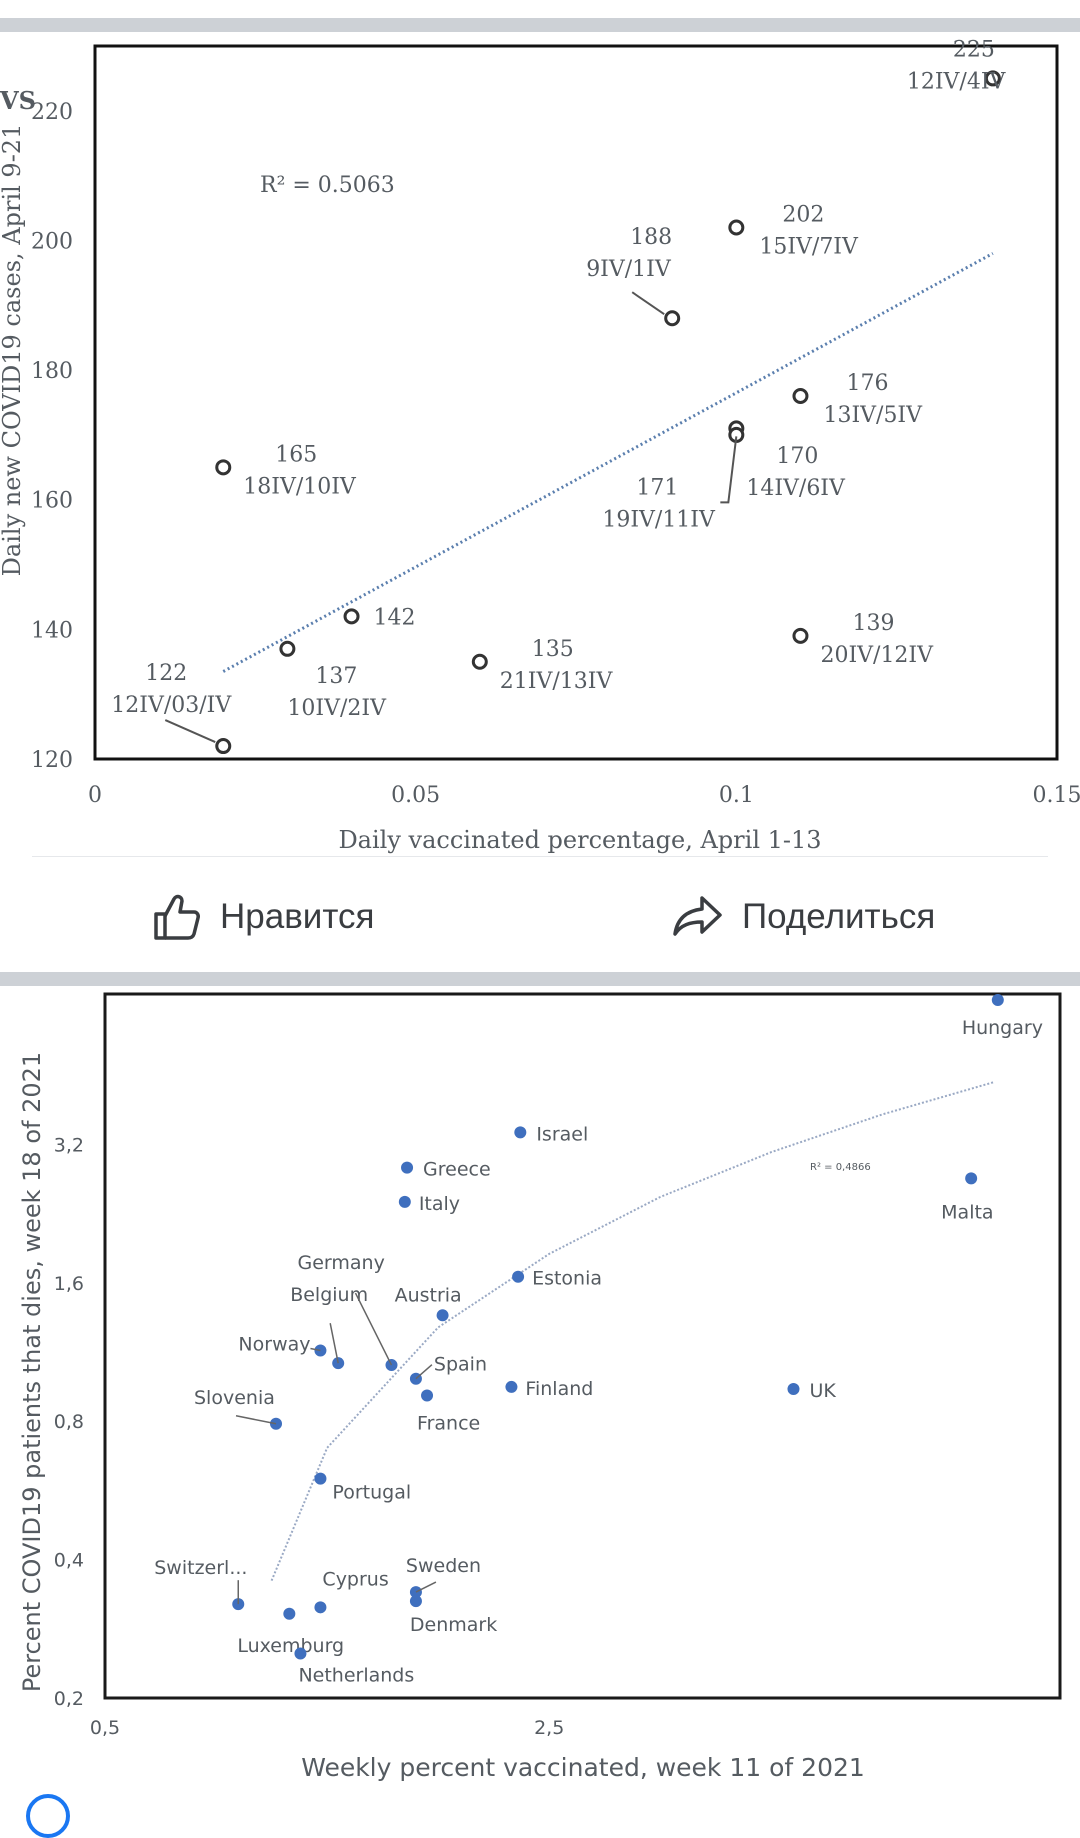  I want to click on r-squared-label: R² = 0.5063, so click(327, 185).